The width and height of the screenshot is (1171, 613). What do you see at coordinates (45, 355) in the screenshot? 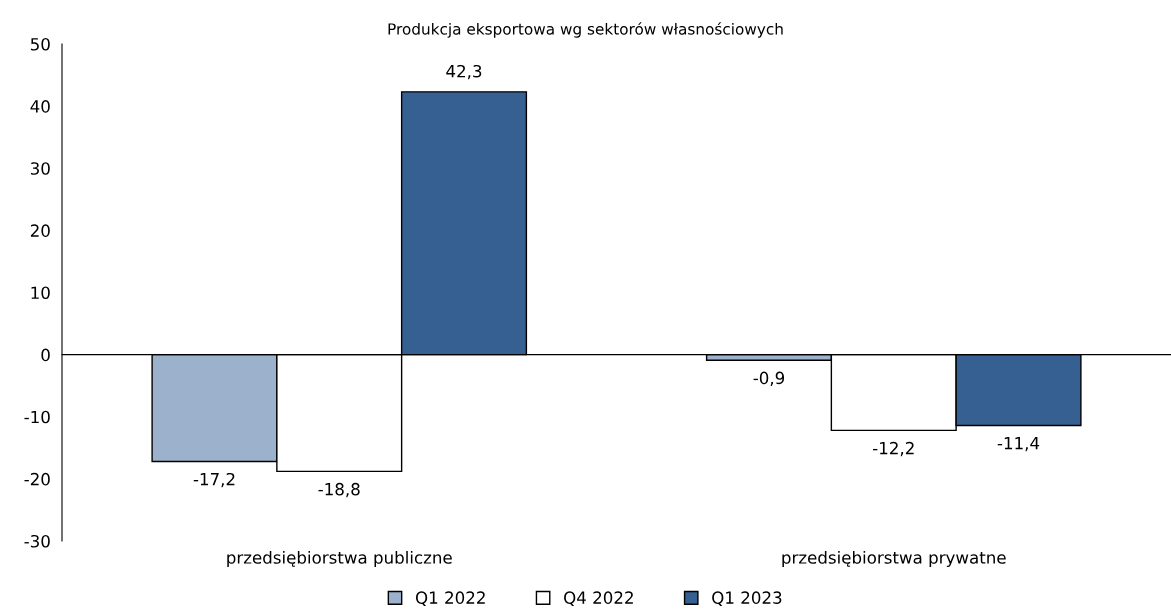
I see `y-tick-label: 0` at bounding box center [45, 355].